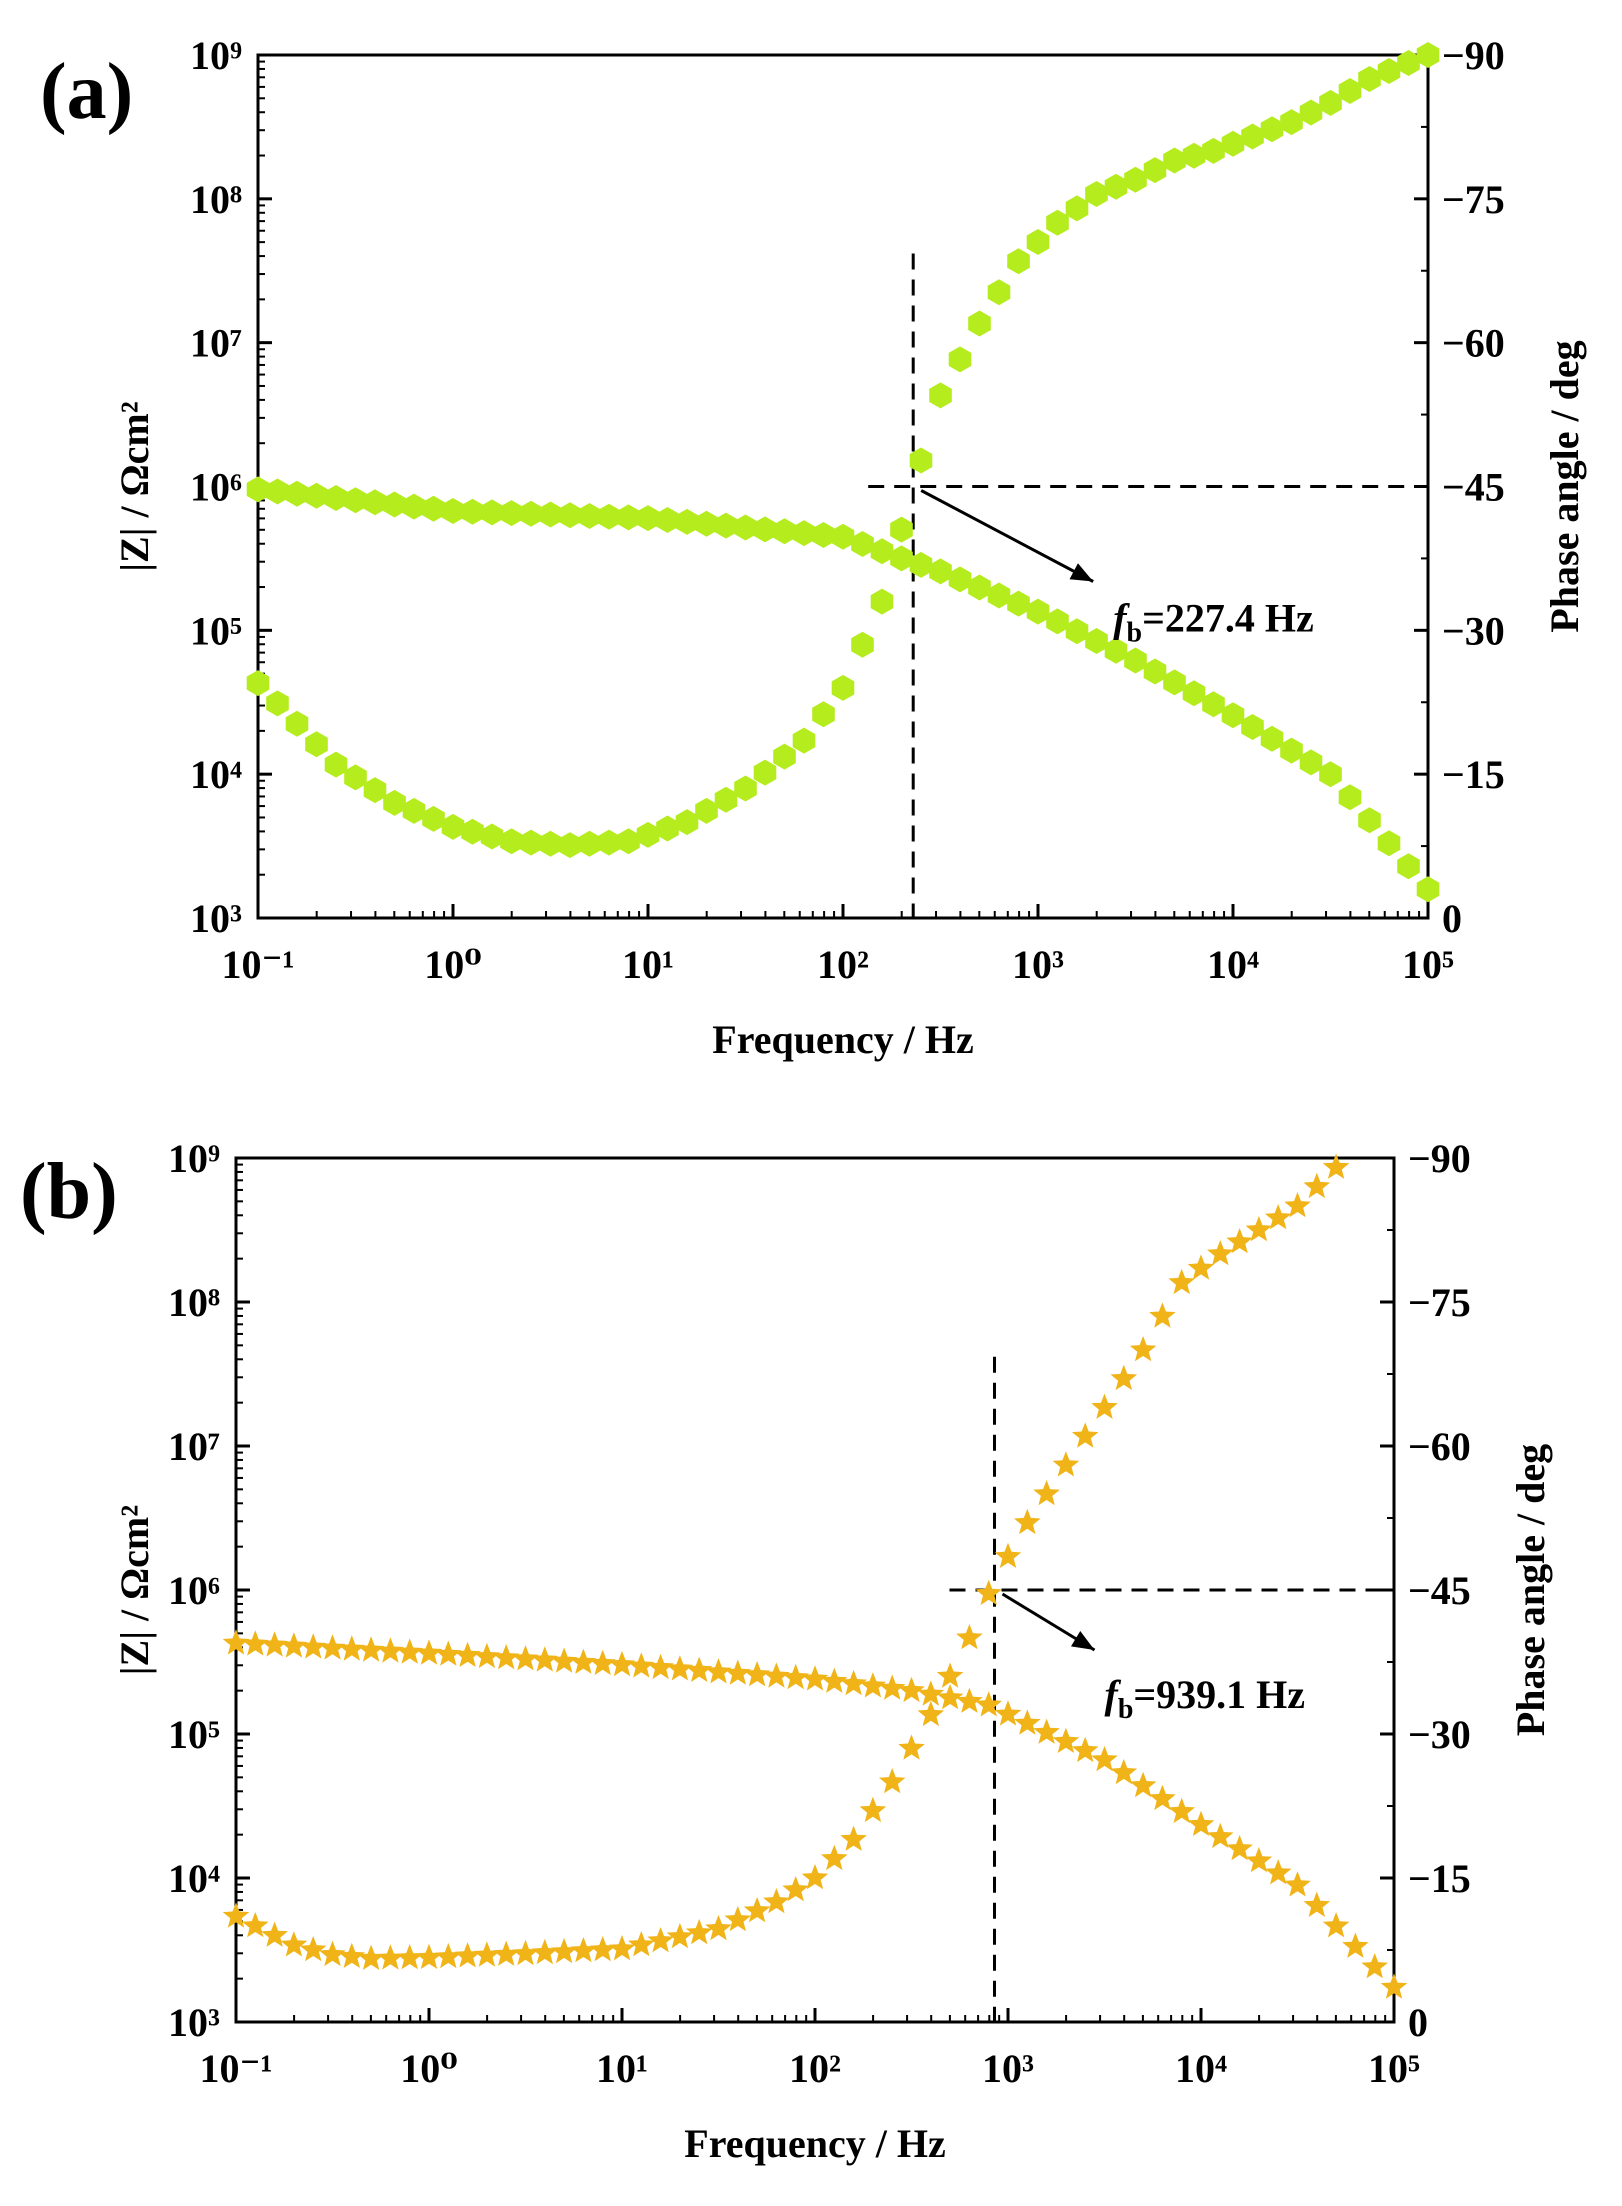 This screenshot has height=2206, width=1622. What do you see at coordinates (194, 1590) in the screenshot?
I see `y-left-tick-label: 10⁶` at bounding box center [194, 1590].